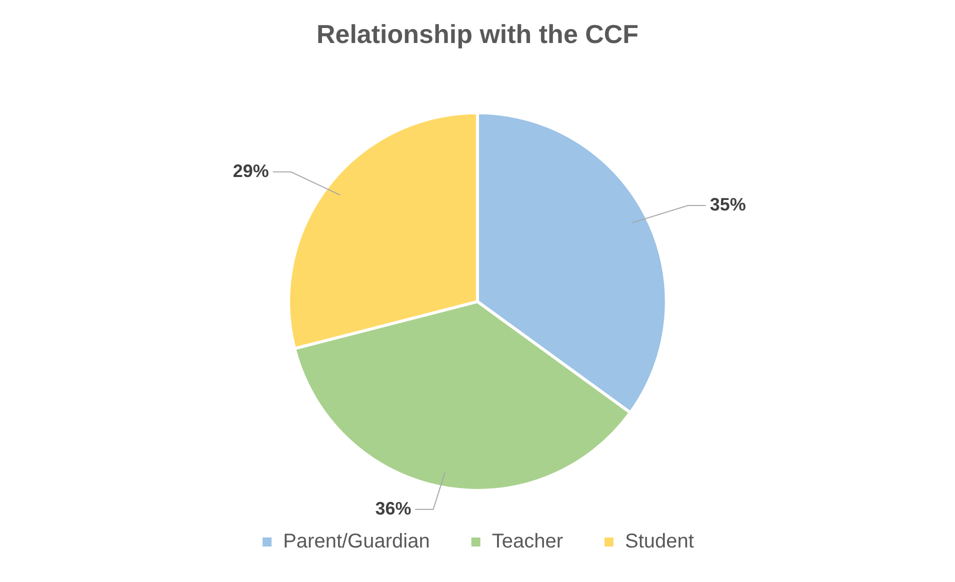  I want to click on data-label: 29%, so click(250, 170).